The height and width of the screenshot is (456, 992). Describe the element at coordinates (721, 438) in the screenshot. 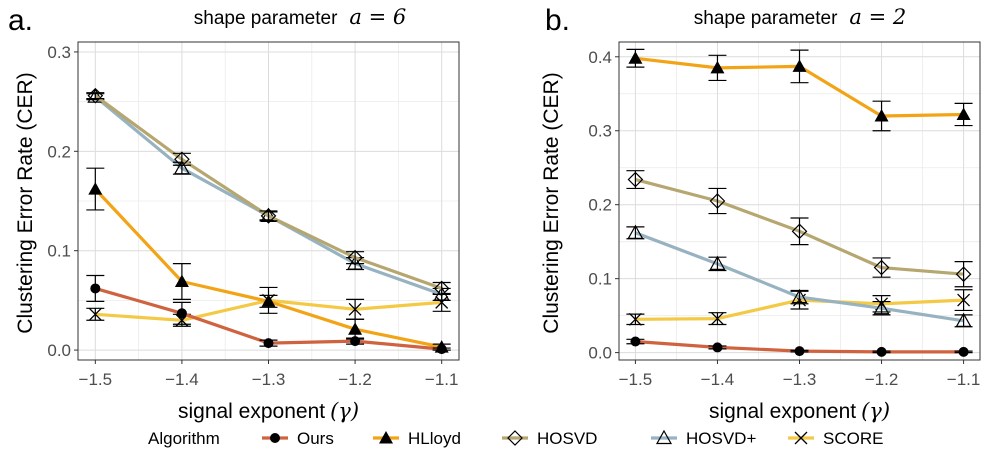

I see `legend-label: HOSVD+` at that location.